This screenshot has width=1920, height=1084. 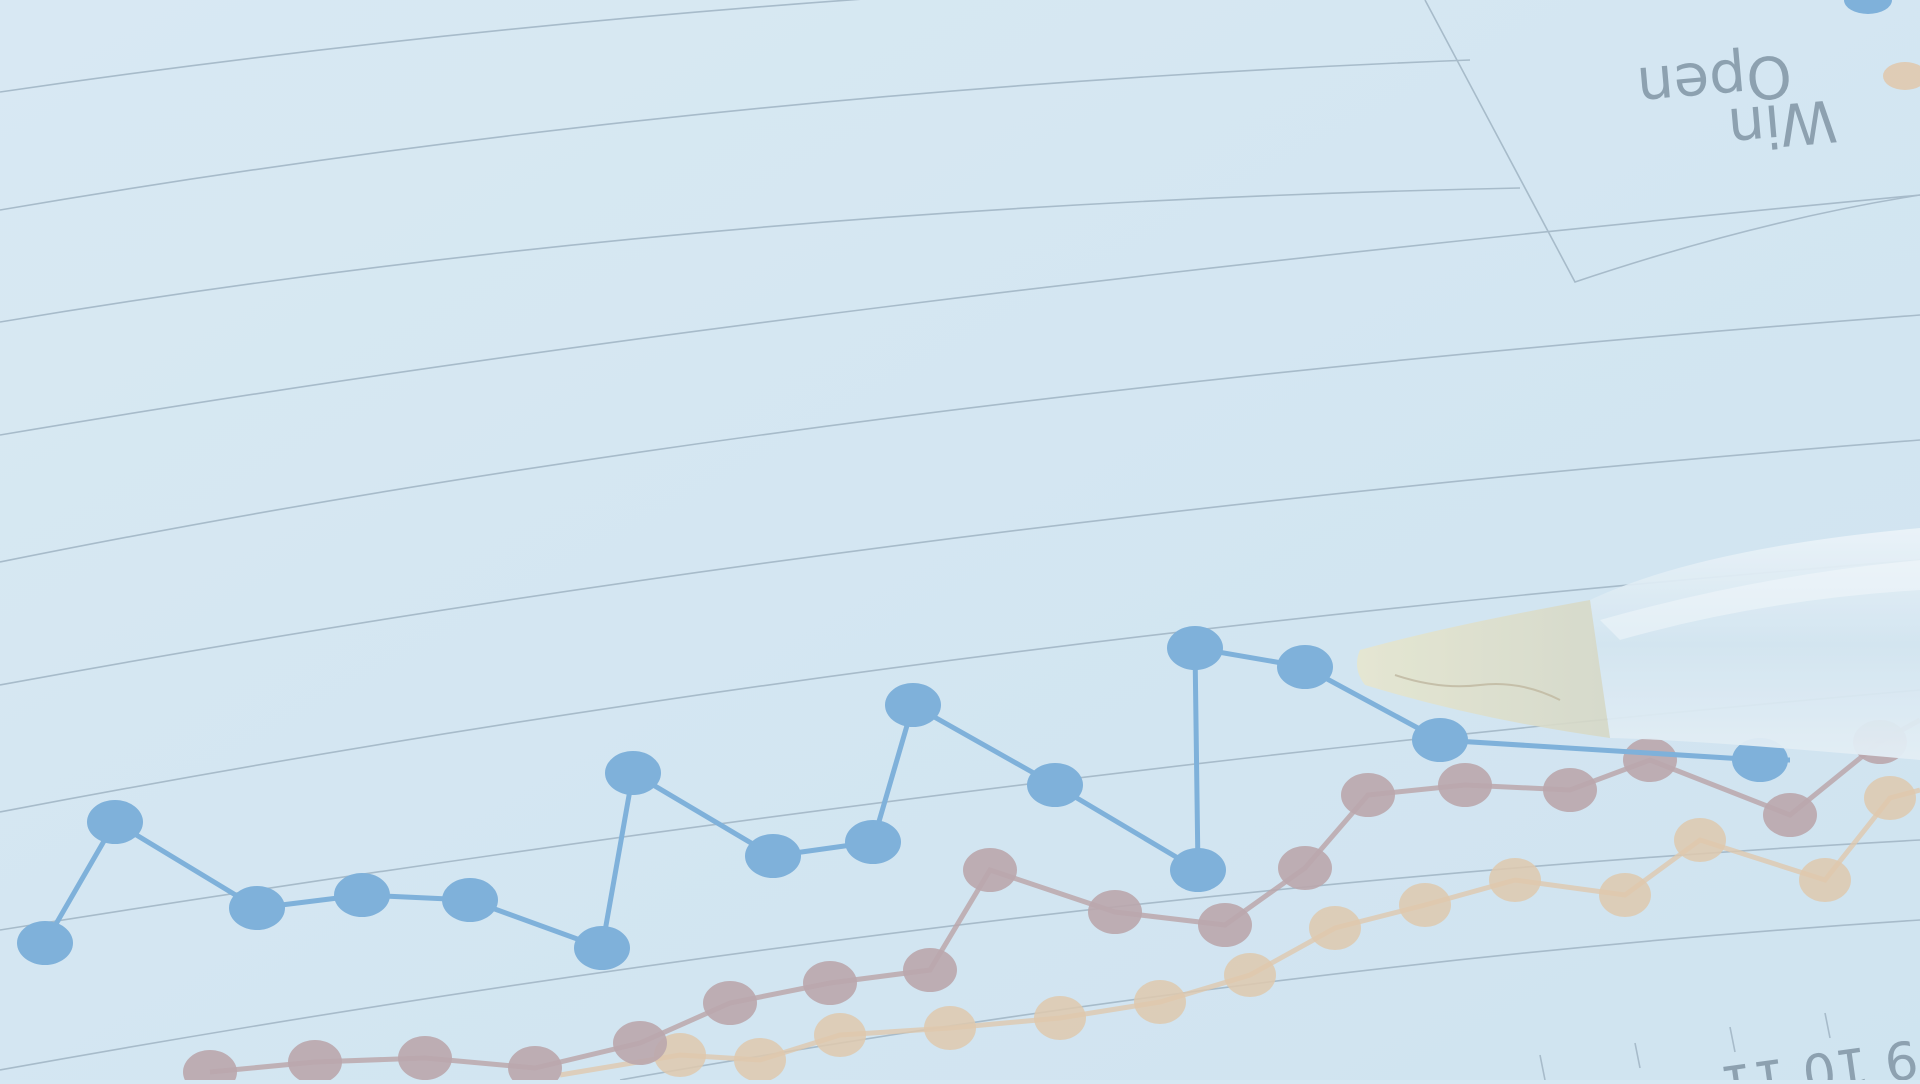 I want to click on pen-tip-engraving, so click(x=1477, y=687).